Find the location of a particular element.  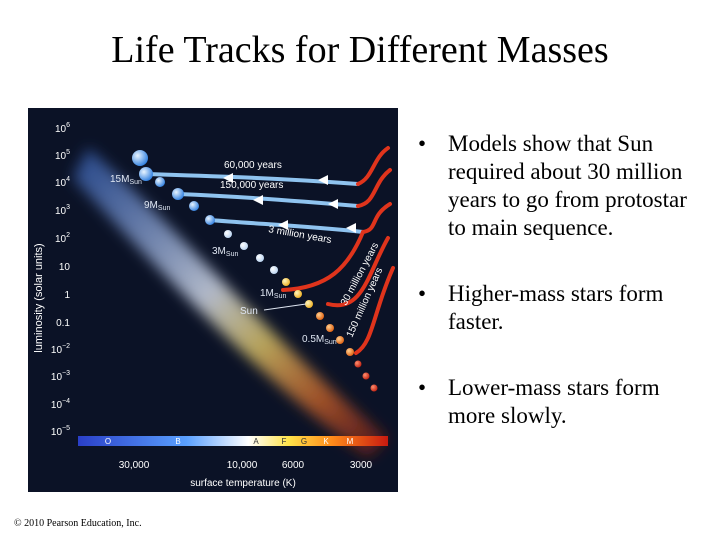

x-tick-labels: 30,000 10,000 6000 3000 is located at coordinates (246, 465).